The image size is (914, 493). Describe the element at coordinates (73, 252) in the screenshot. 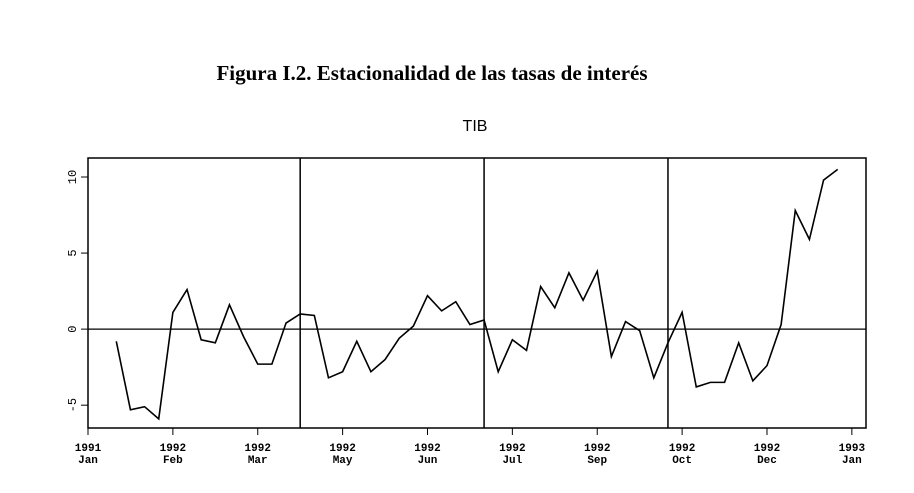

I see `y-tick-label: 5` at that location.